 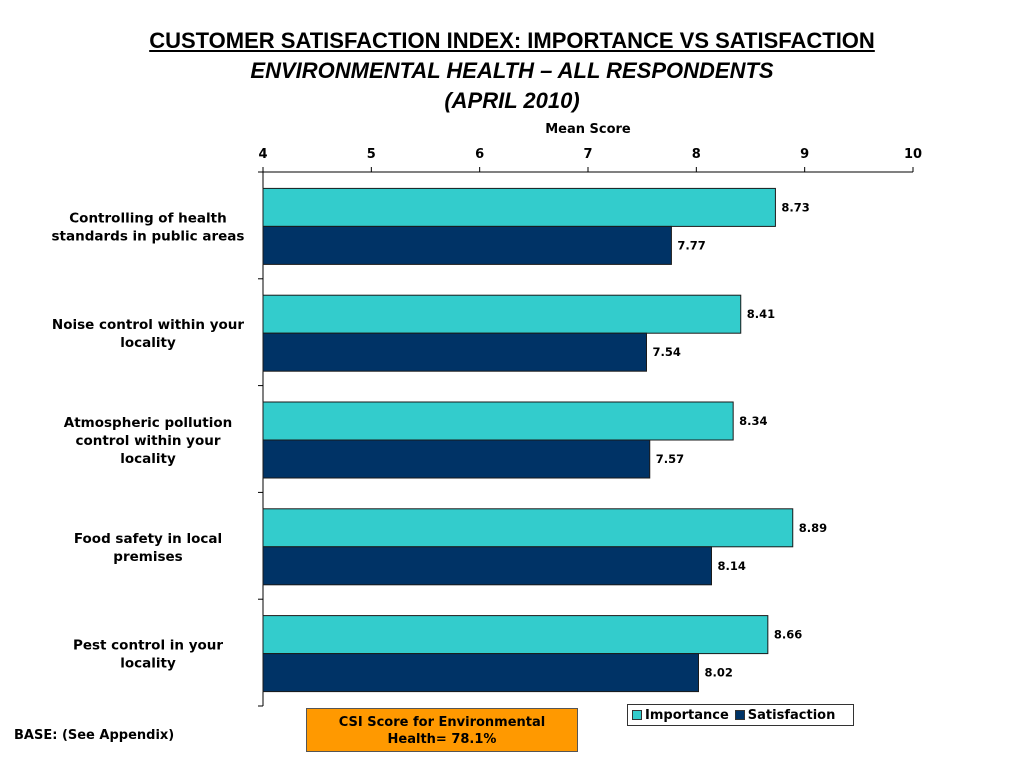 What do you see at coordinates (753, 421) in the screenshot?
I see `data-label-importance: 8.34` at bounding box center [753, 421].